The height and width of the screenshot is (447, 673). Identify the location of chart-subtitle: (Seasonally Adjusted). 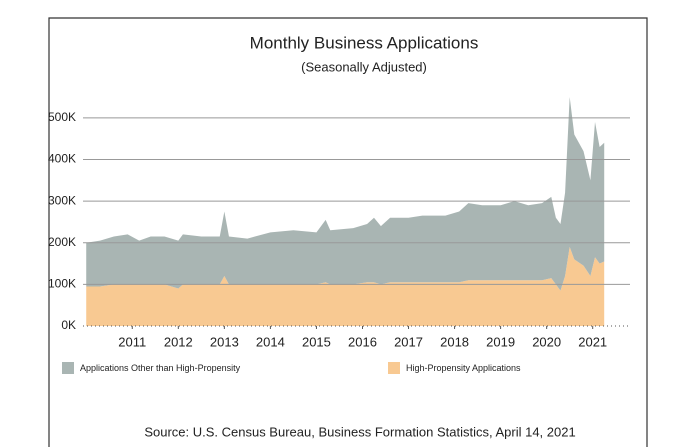
(364, 66).